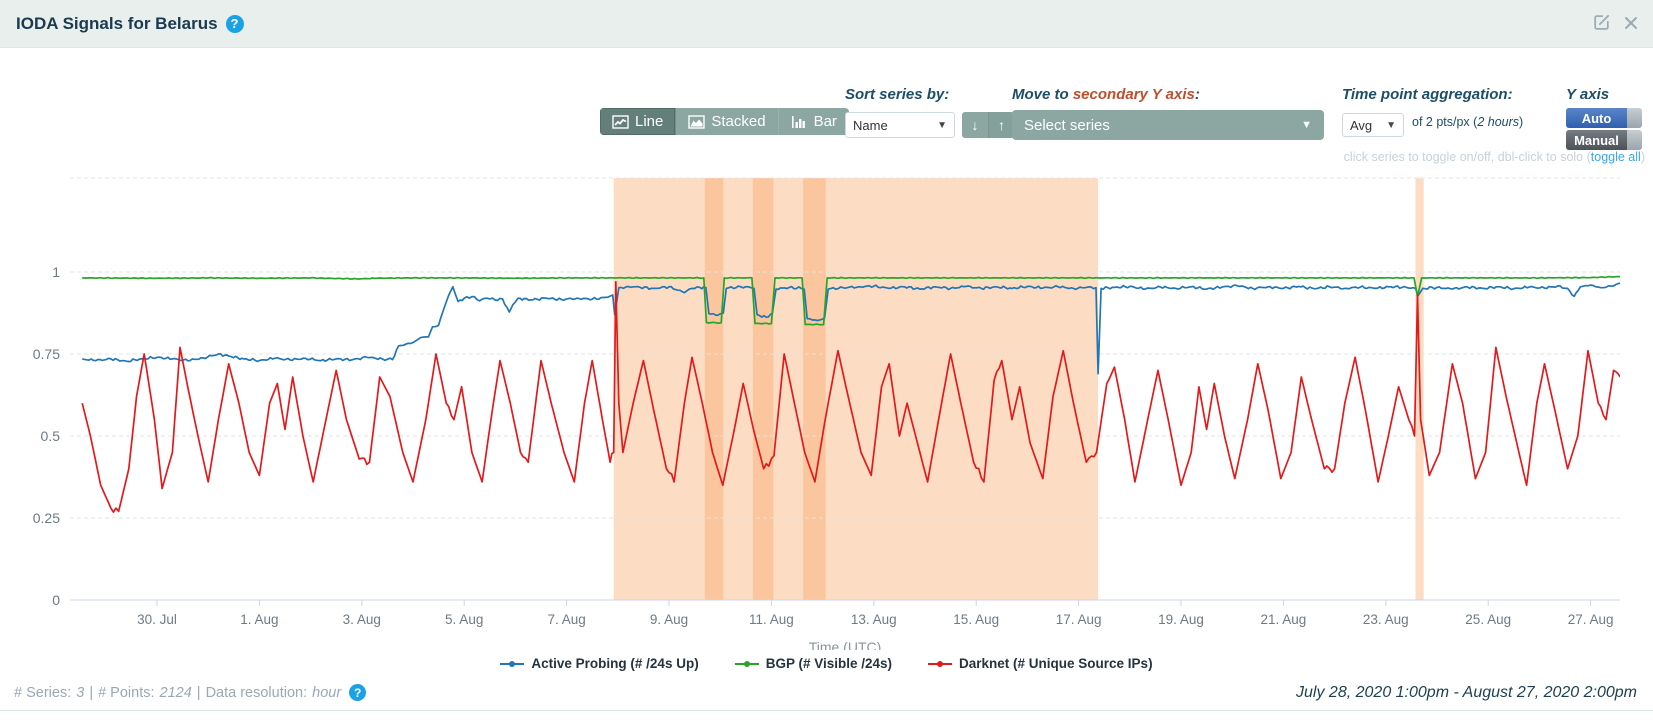 The width and height of the screenshot is (1653, 721). I want to click on arrow-up-icon: ↑, so click(1001, 125).